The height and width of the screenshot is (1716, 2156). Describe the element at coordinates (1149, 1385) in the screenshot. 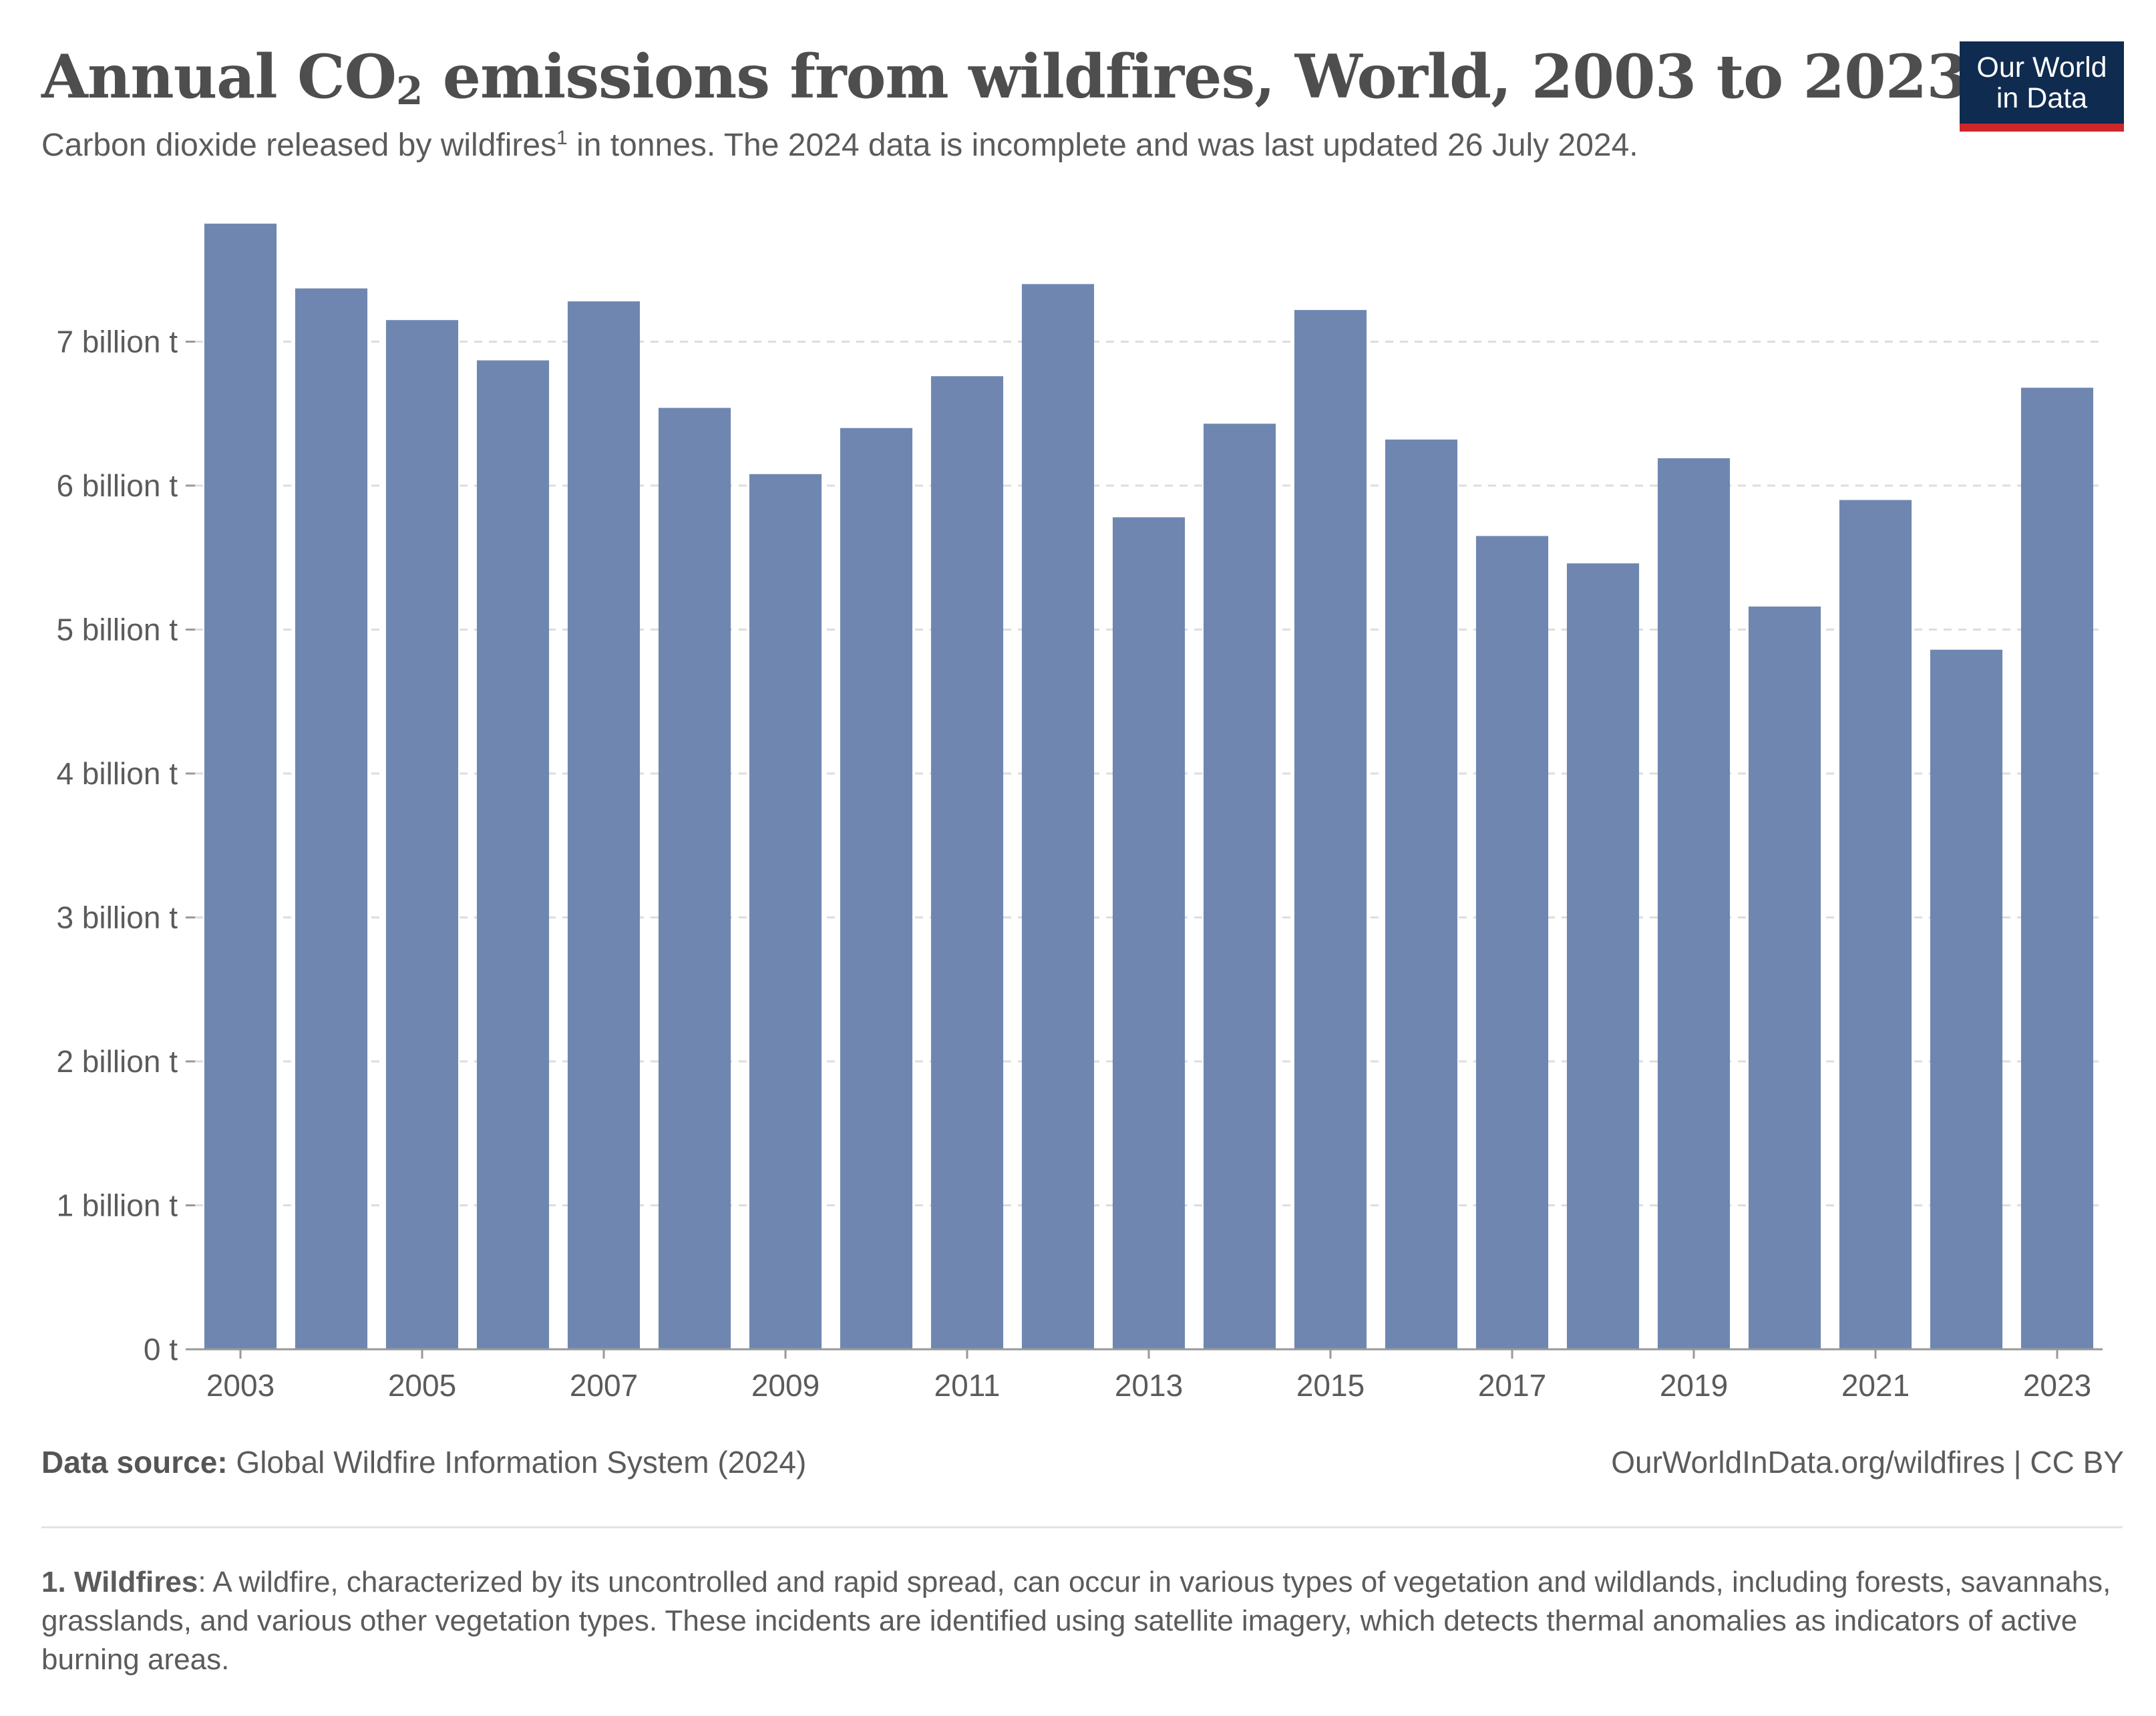

I see `x-tick-label: 2013` at that location.